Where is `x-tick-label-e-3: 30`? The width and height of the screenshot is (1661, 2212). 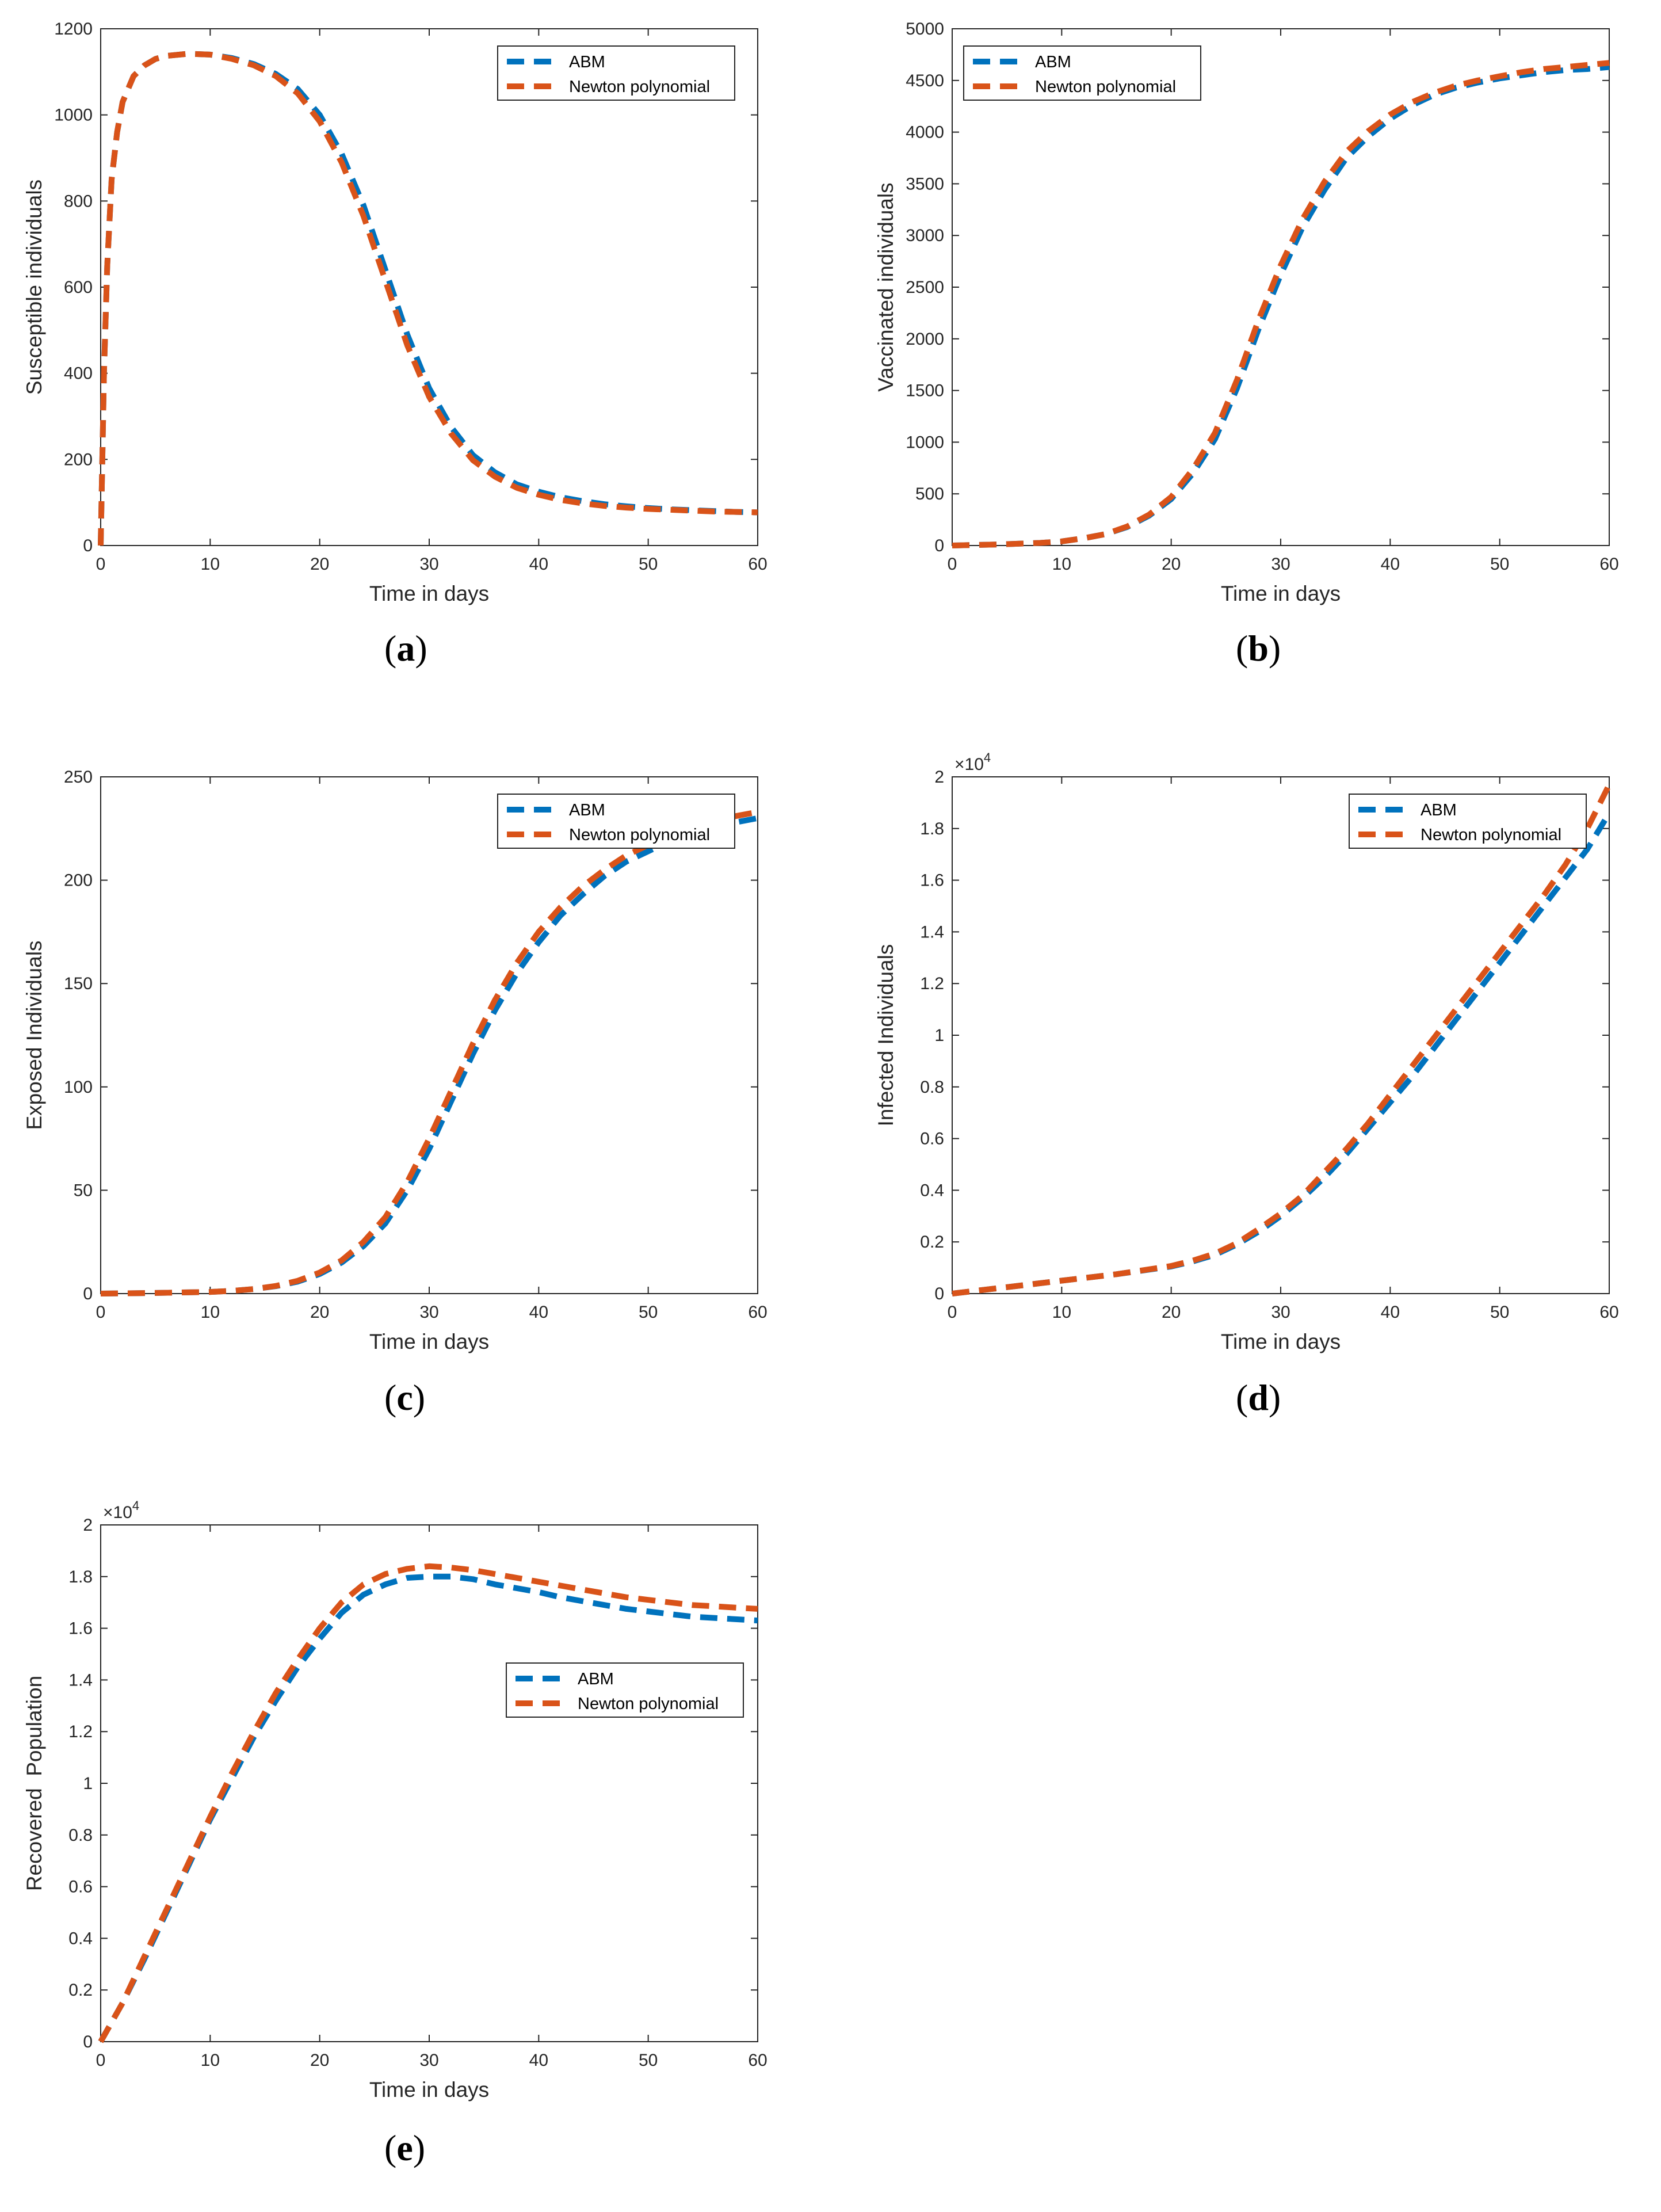 x-tick-label-e-3: 30 is located at coordinates (428, 2060).